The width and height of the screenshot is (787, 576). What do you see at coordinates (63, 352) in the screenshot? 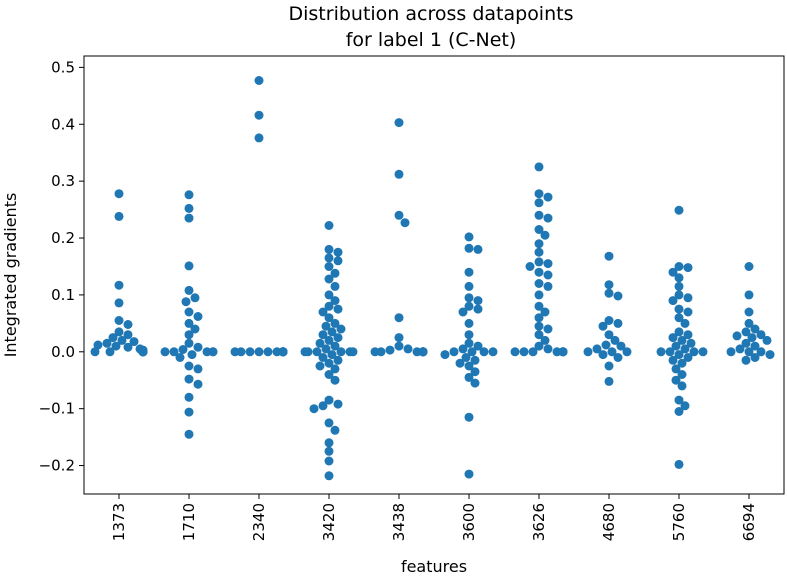
I see `y-tick-label: 0.0` at bounding box center [63, 352].